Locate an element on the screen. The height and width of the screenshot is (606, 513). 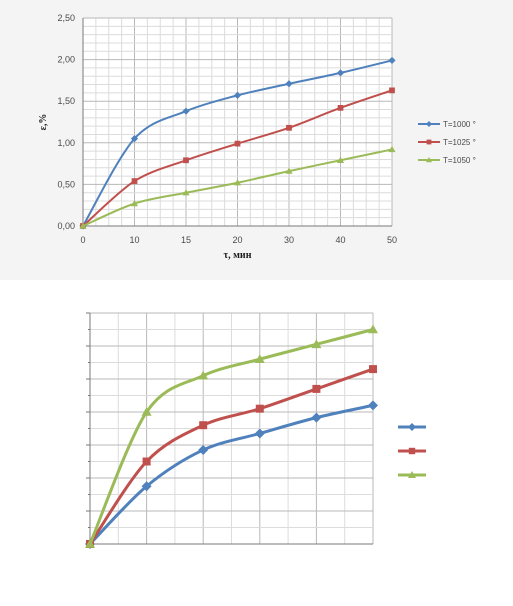
x-tick-label: 10 is located at coordinates (134, 240).